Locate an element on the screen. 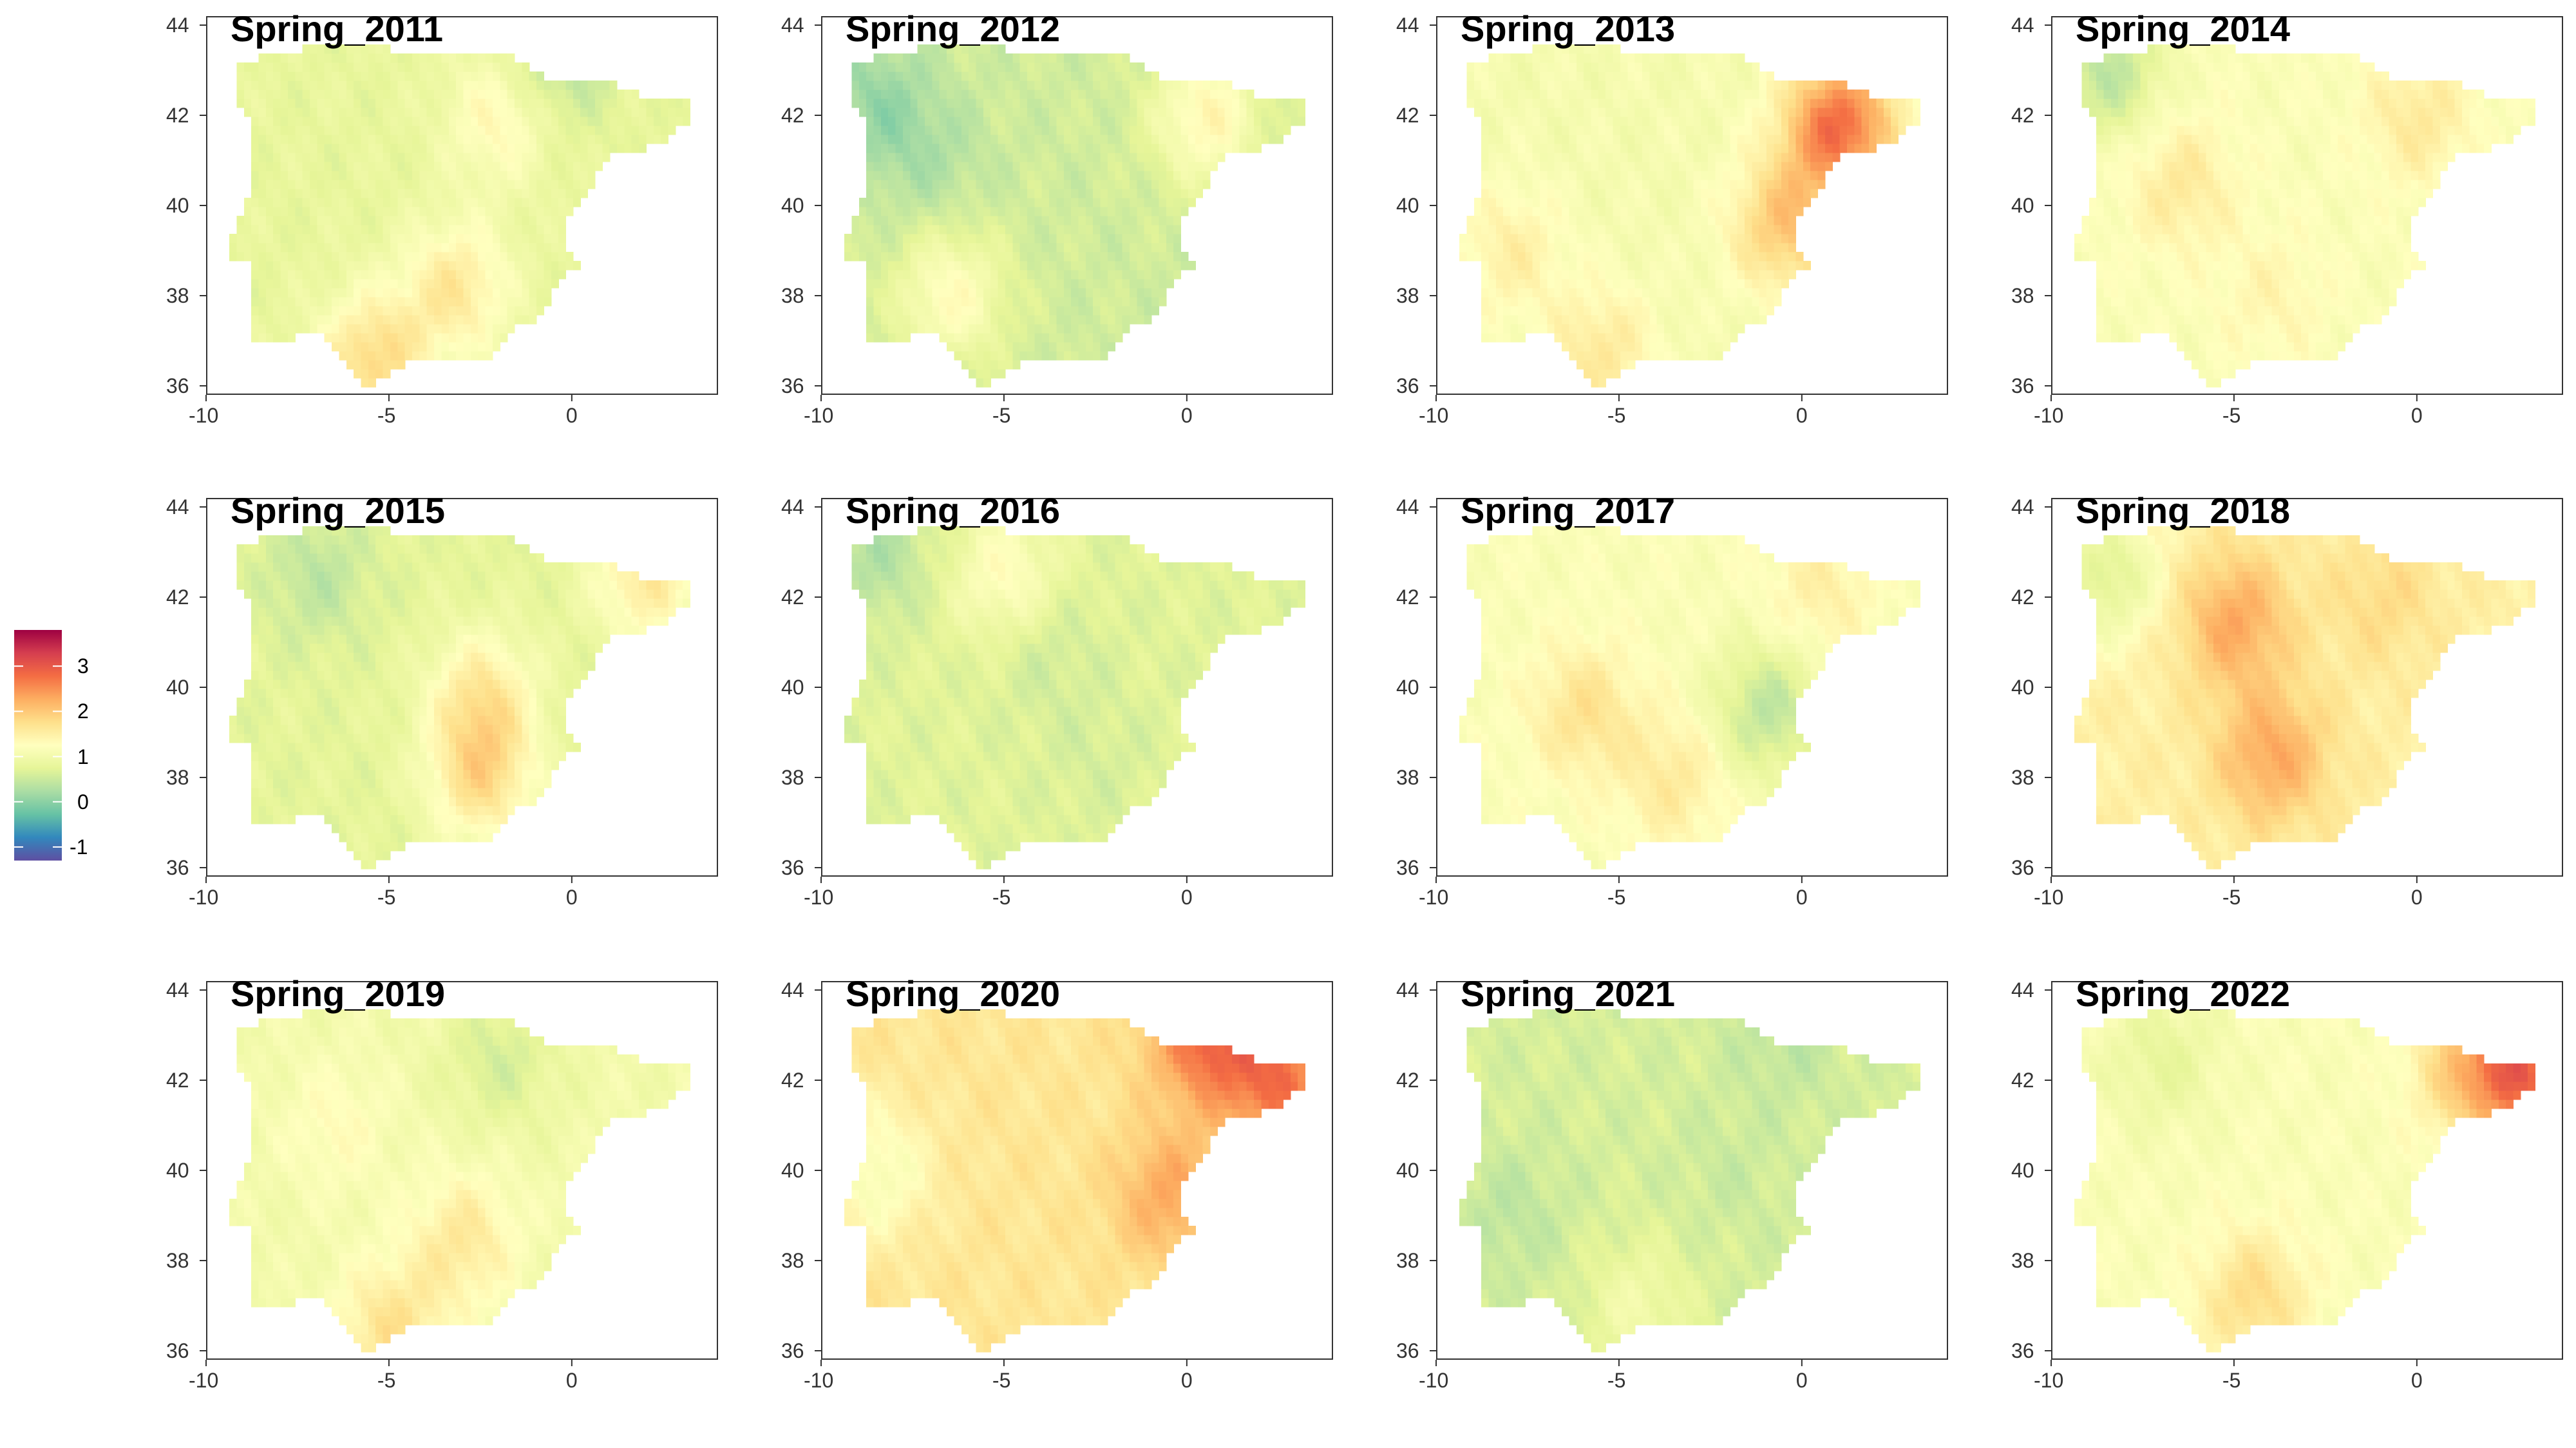 This screenshot has height=1448, width=2576. panel-title: Spring_2014 is located at coordinates (2183, 28).